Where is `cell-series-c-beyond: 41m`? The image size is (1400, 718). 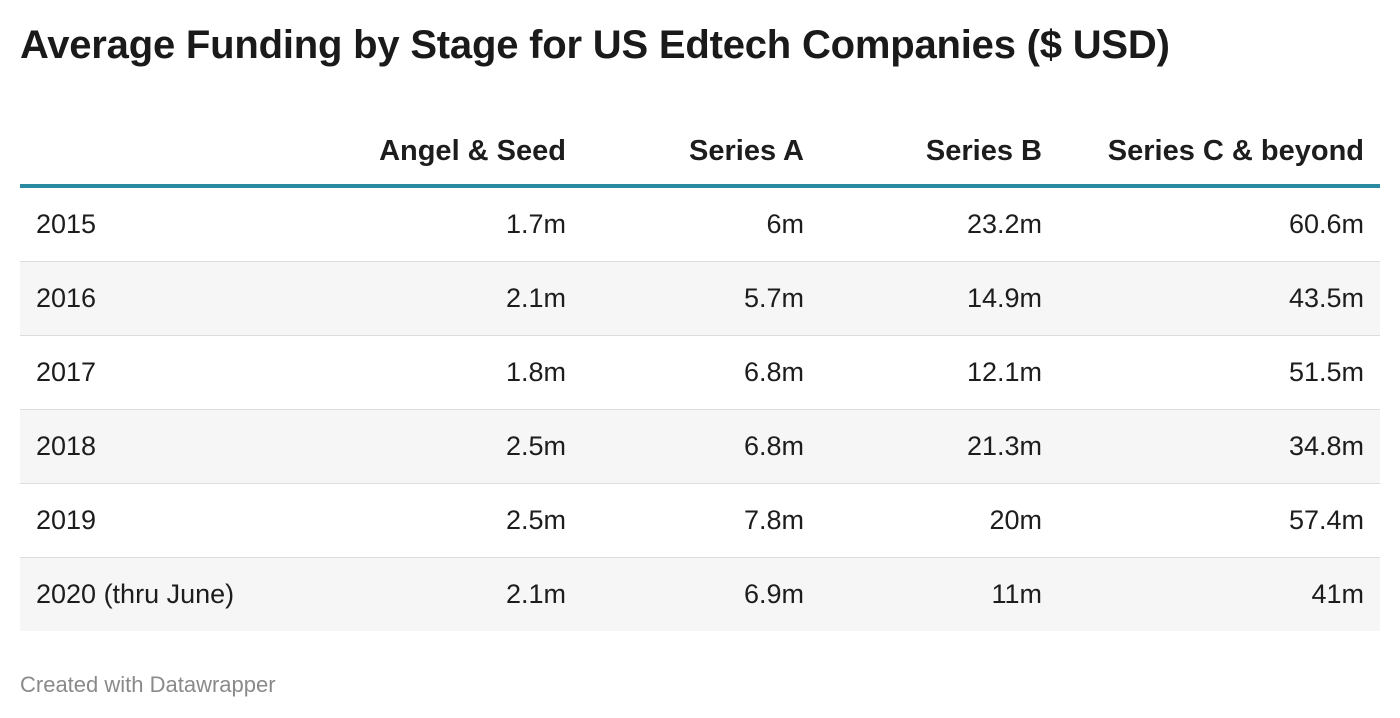
cell-series-c-beyond: 41m is located at coordinates (1211, 594).